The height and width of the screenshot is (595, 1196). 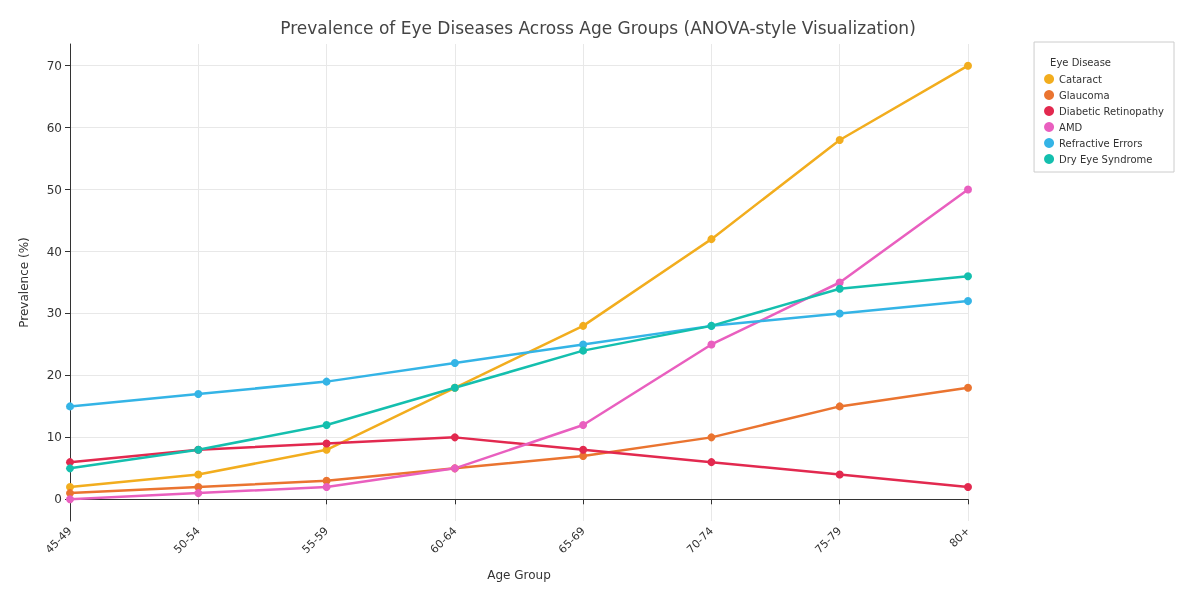 What do you see at coordinates (24, 282) in the screenshot?
I see `y-axis-title: Prevalence (%)` at bounding box center [24, 282].